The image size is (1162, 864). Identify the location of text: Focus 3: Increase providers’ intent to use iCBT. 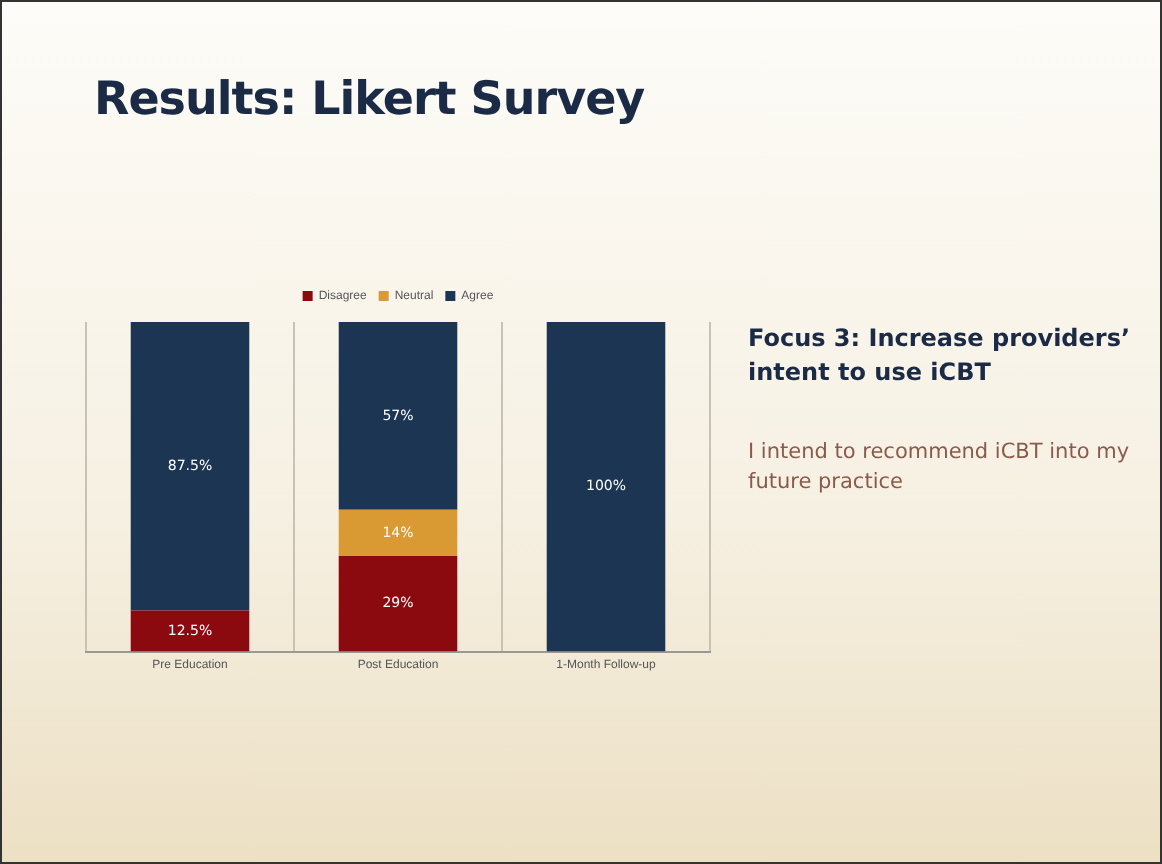
(940, 356).